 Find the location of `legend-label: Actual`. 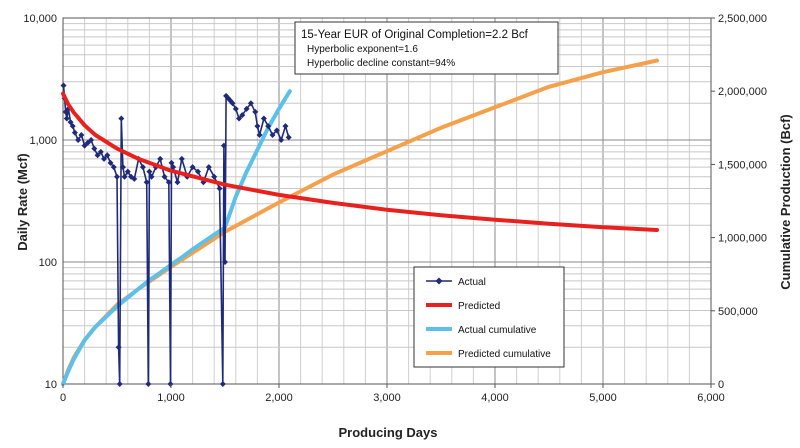

legend-label: Actual is located at coordinates (472, 282).